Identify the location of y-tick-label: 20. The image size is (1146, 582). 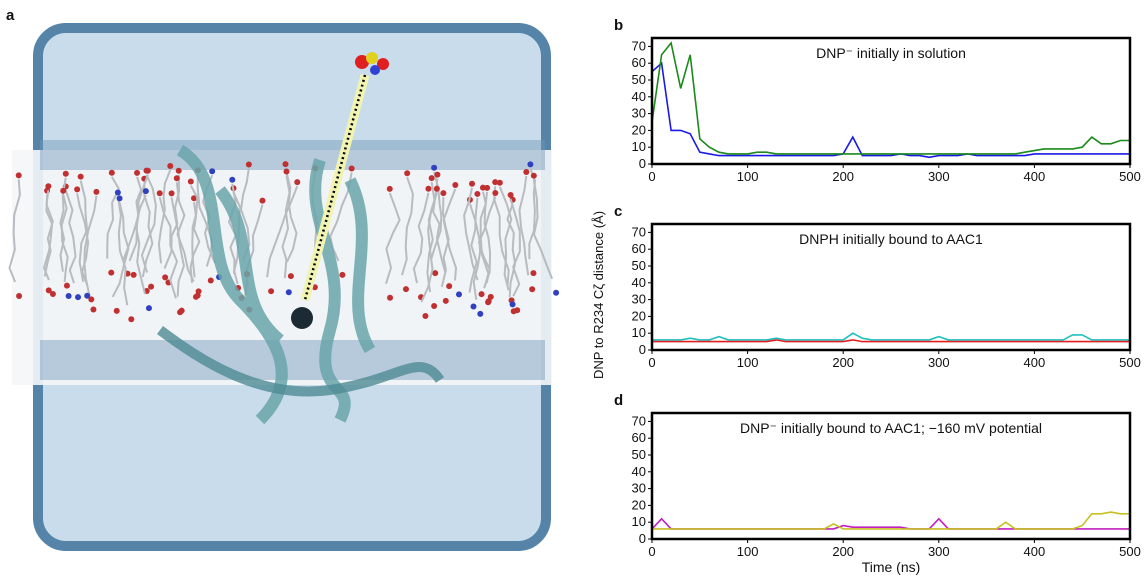
(639, 315).